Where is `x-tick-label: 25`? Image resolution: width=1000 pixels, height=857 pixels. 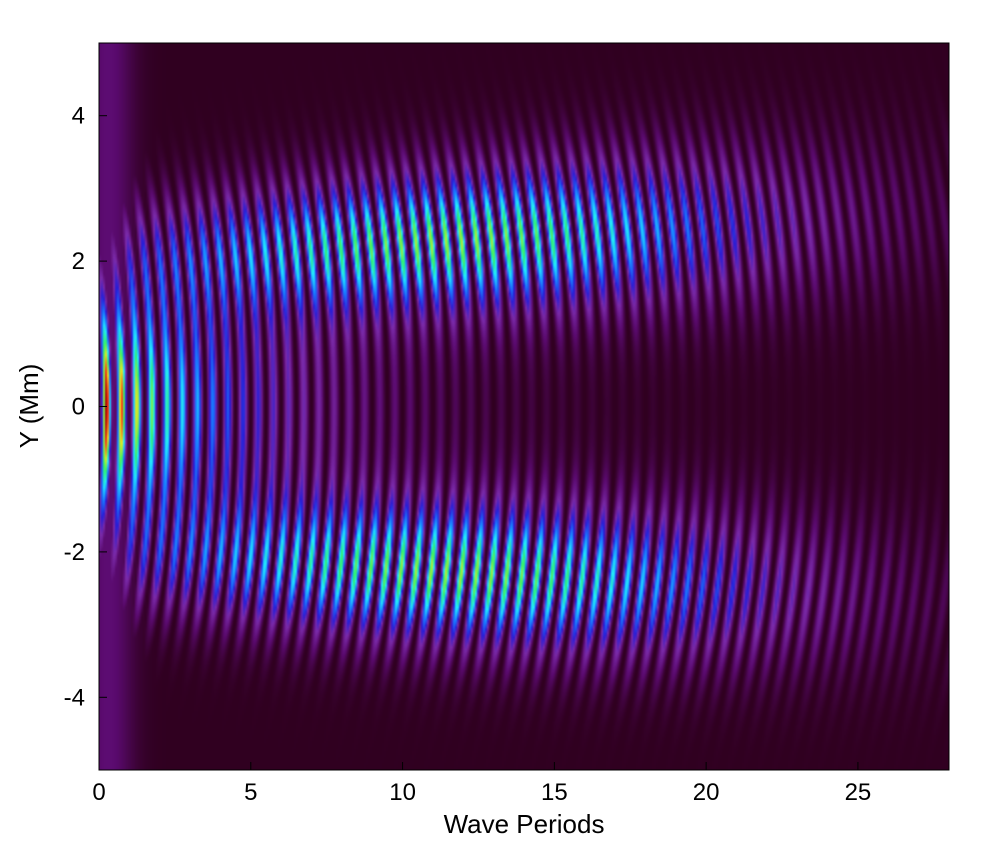 x-tick-label: 25 is located at coordinates (858, 792).